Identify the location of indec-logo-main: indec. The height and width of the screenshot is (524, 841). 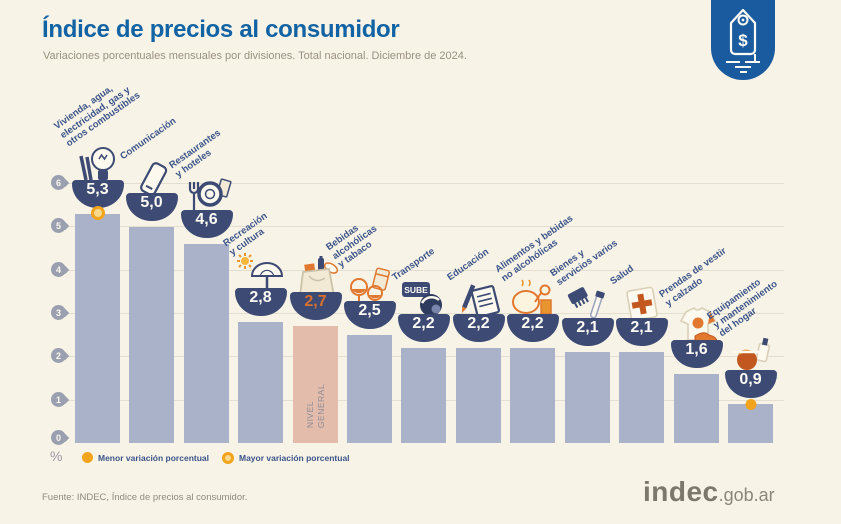
(681, 491).